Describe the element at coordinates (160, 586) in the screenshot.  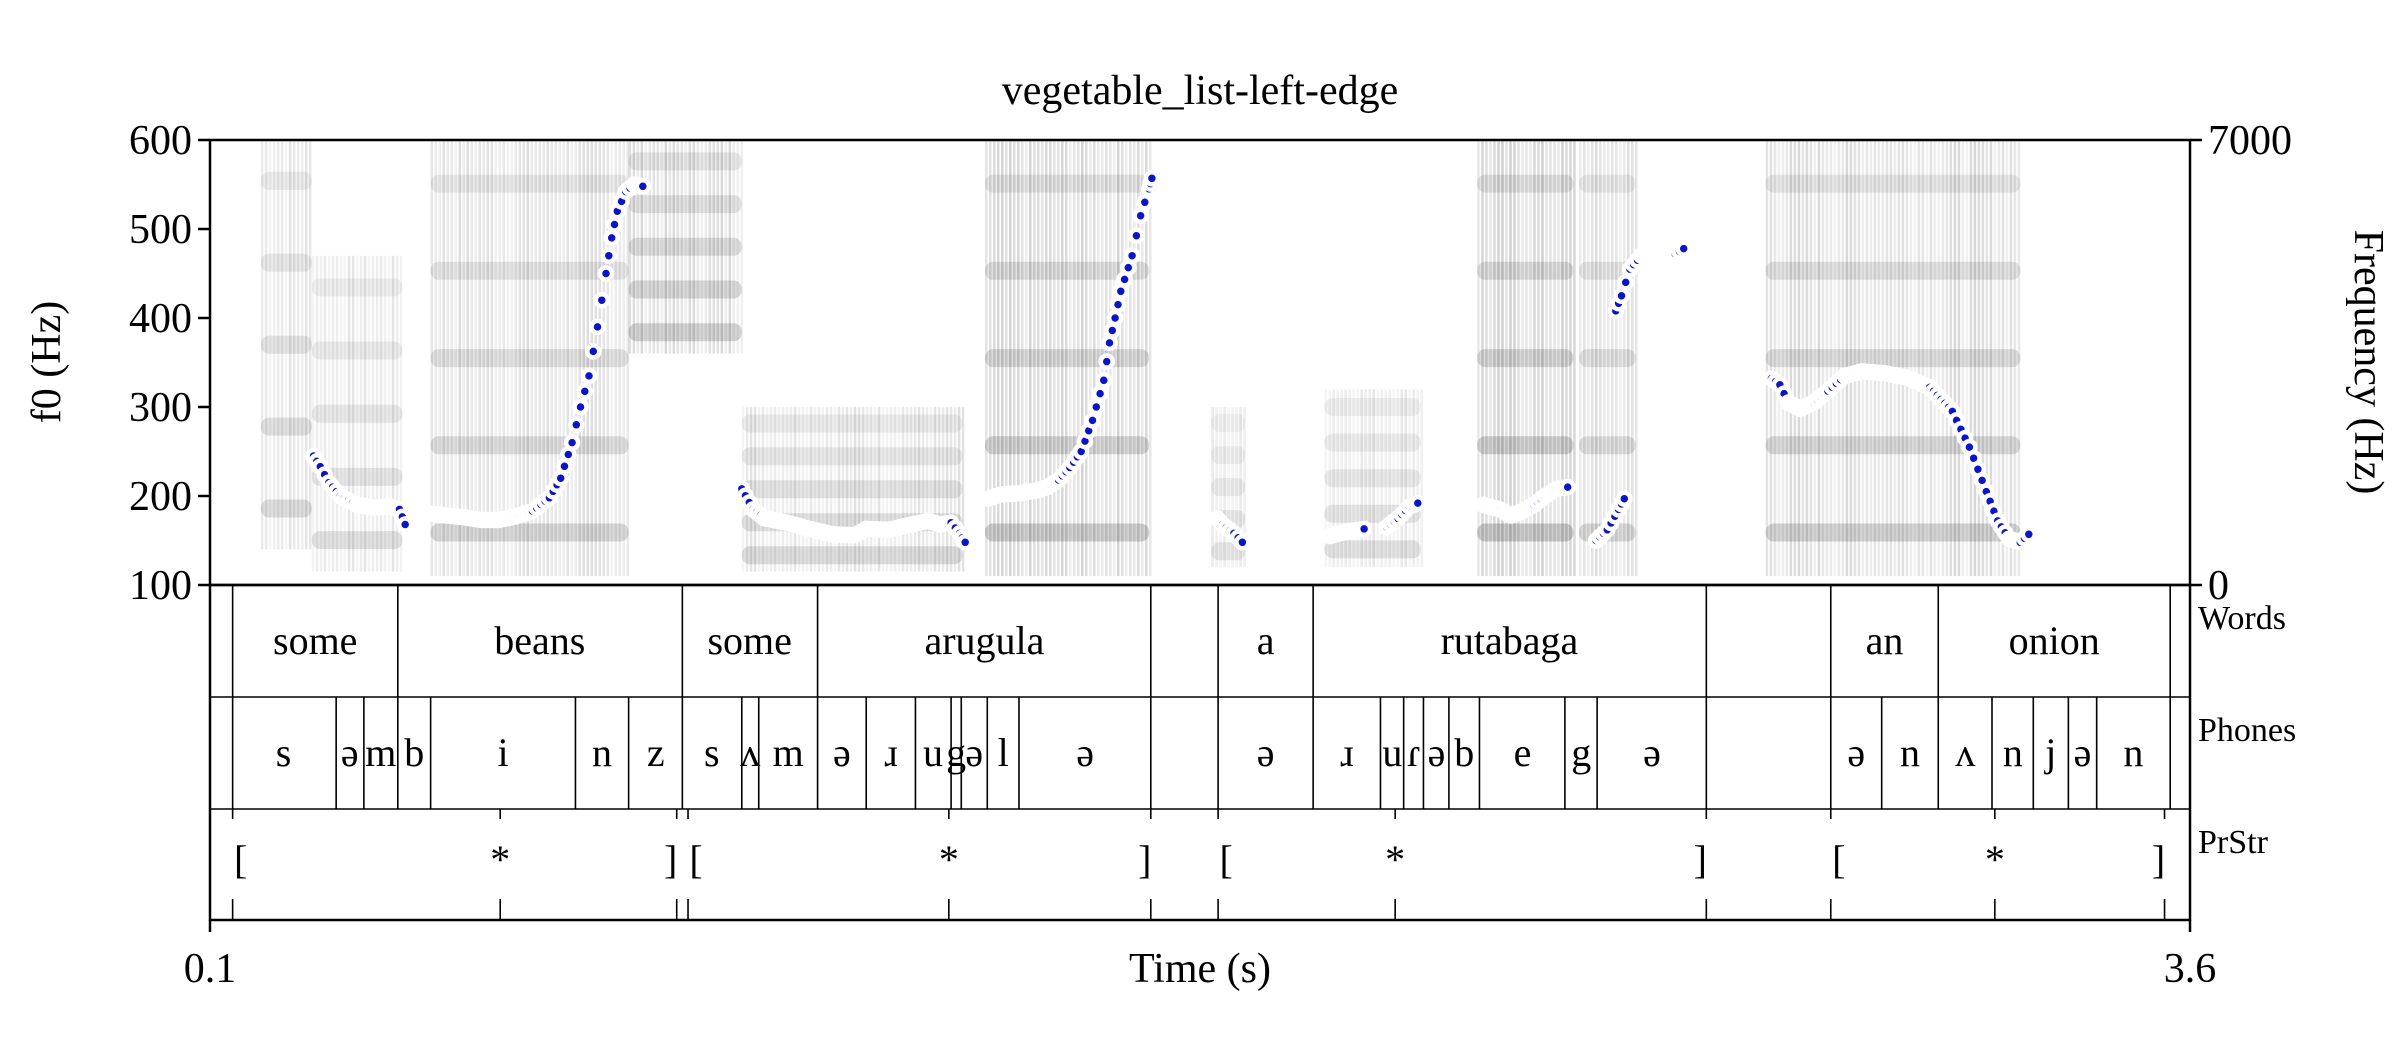
I see `y-tick-label-left: 100` at that location.